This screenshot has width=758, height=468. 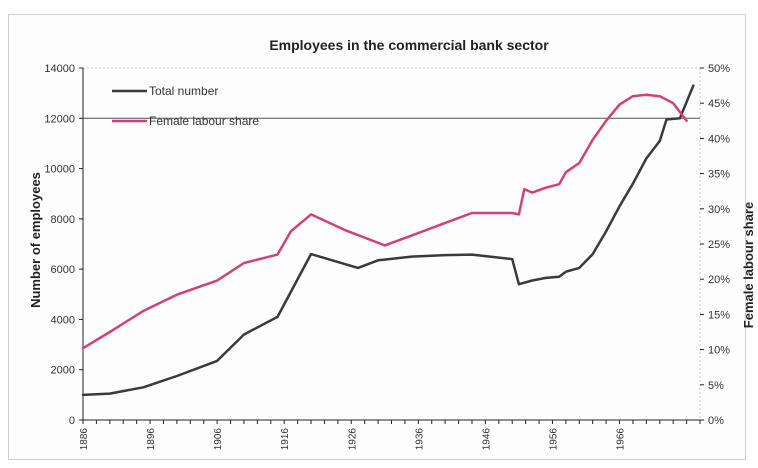 I want to click on legend: Total number Female labour share, so click(x=185, y=106).